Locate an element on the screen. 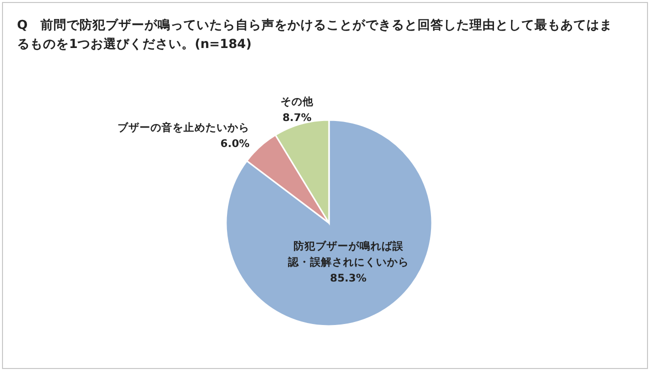 The image size is (650, 371). slice-label: その他 is located at coordinates (297, 101).